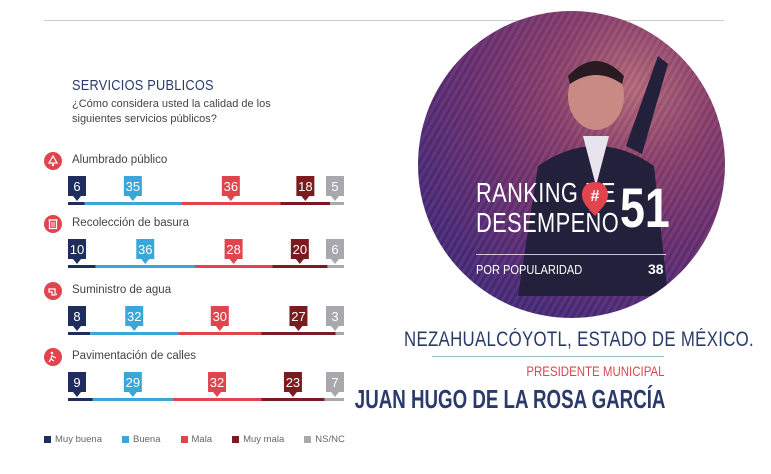  I want to click on value-label: 28, so click(233, 249).